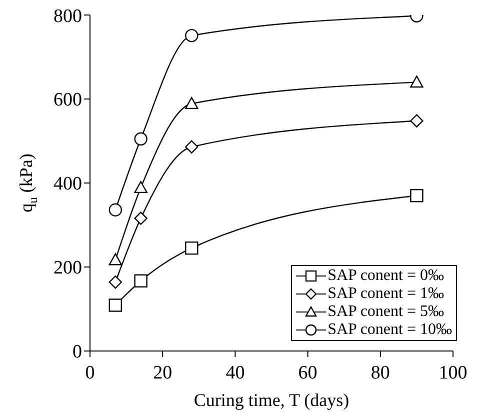 Image resolution: width=477 pixels, height=414 pixels. Describe the element at coordinates (68, 268) in the screenshot. I see `y-tick-label: 200` at that location.